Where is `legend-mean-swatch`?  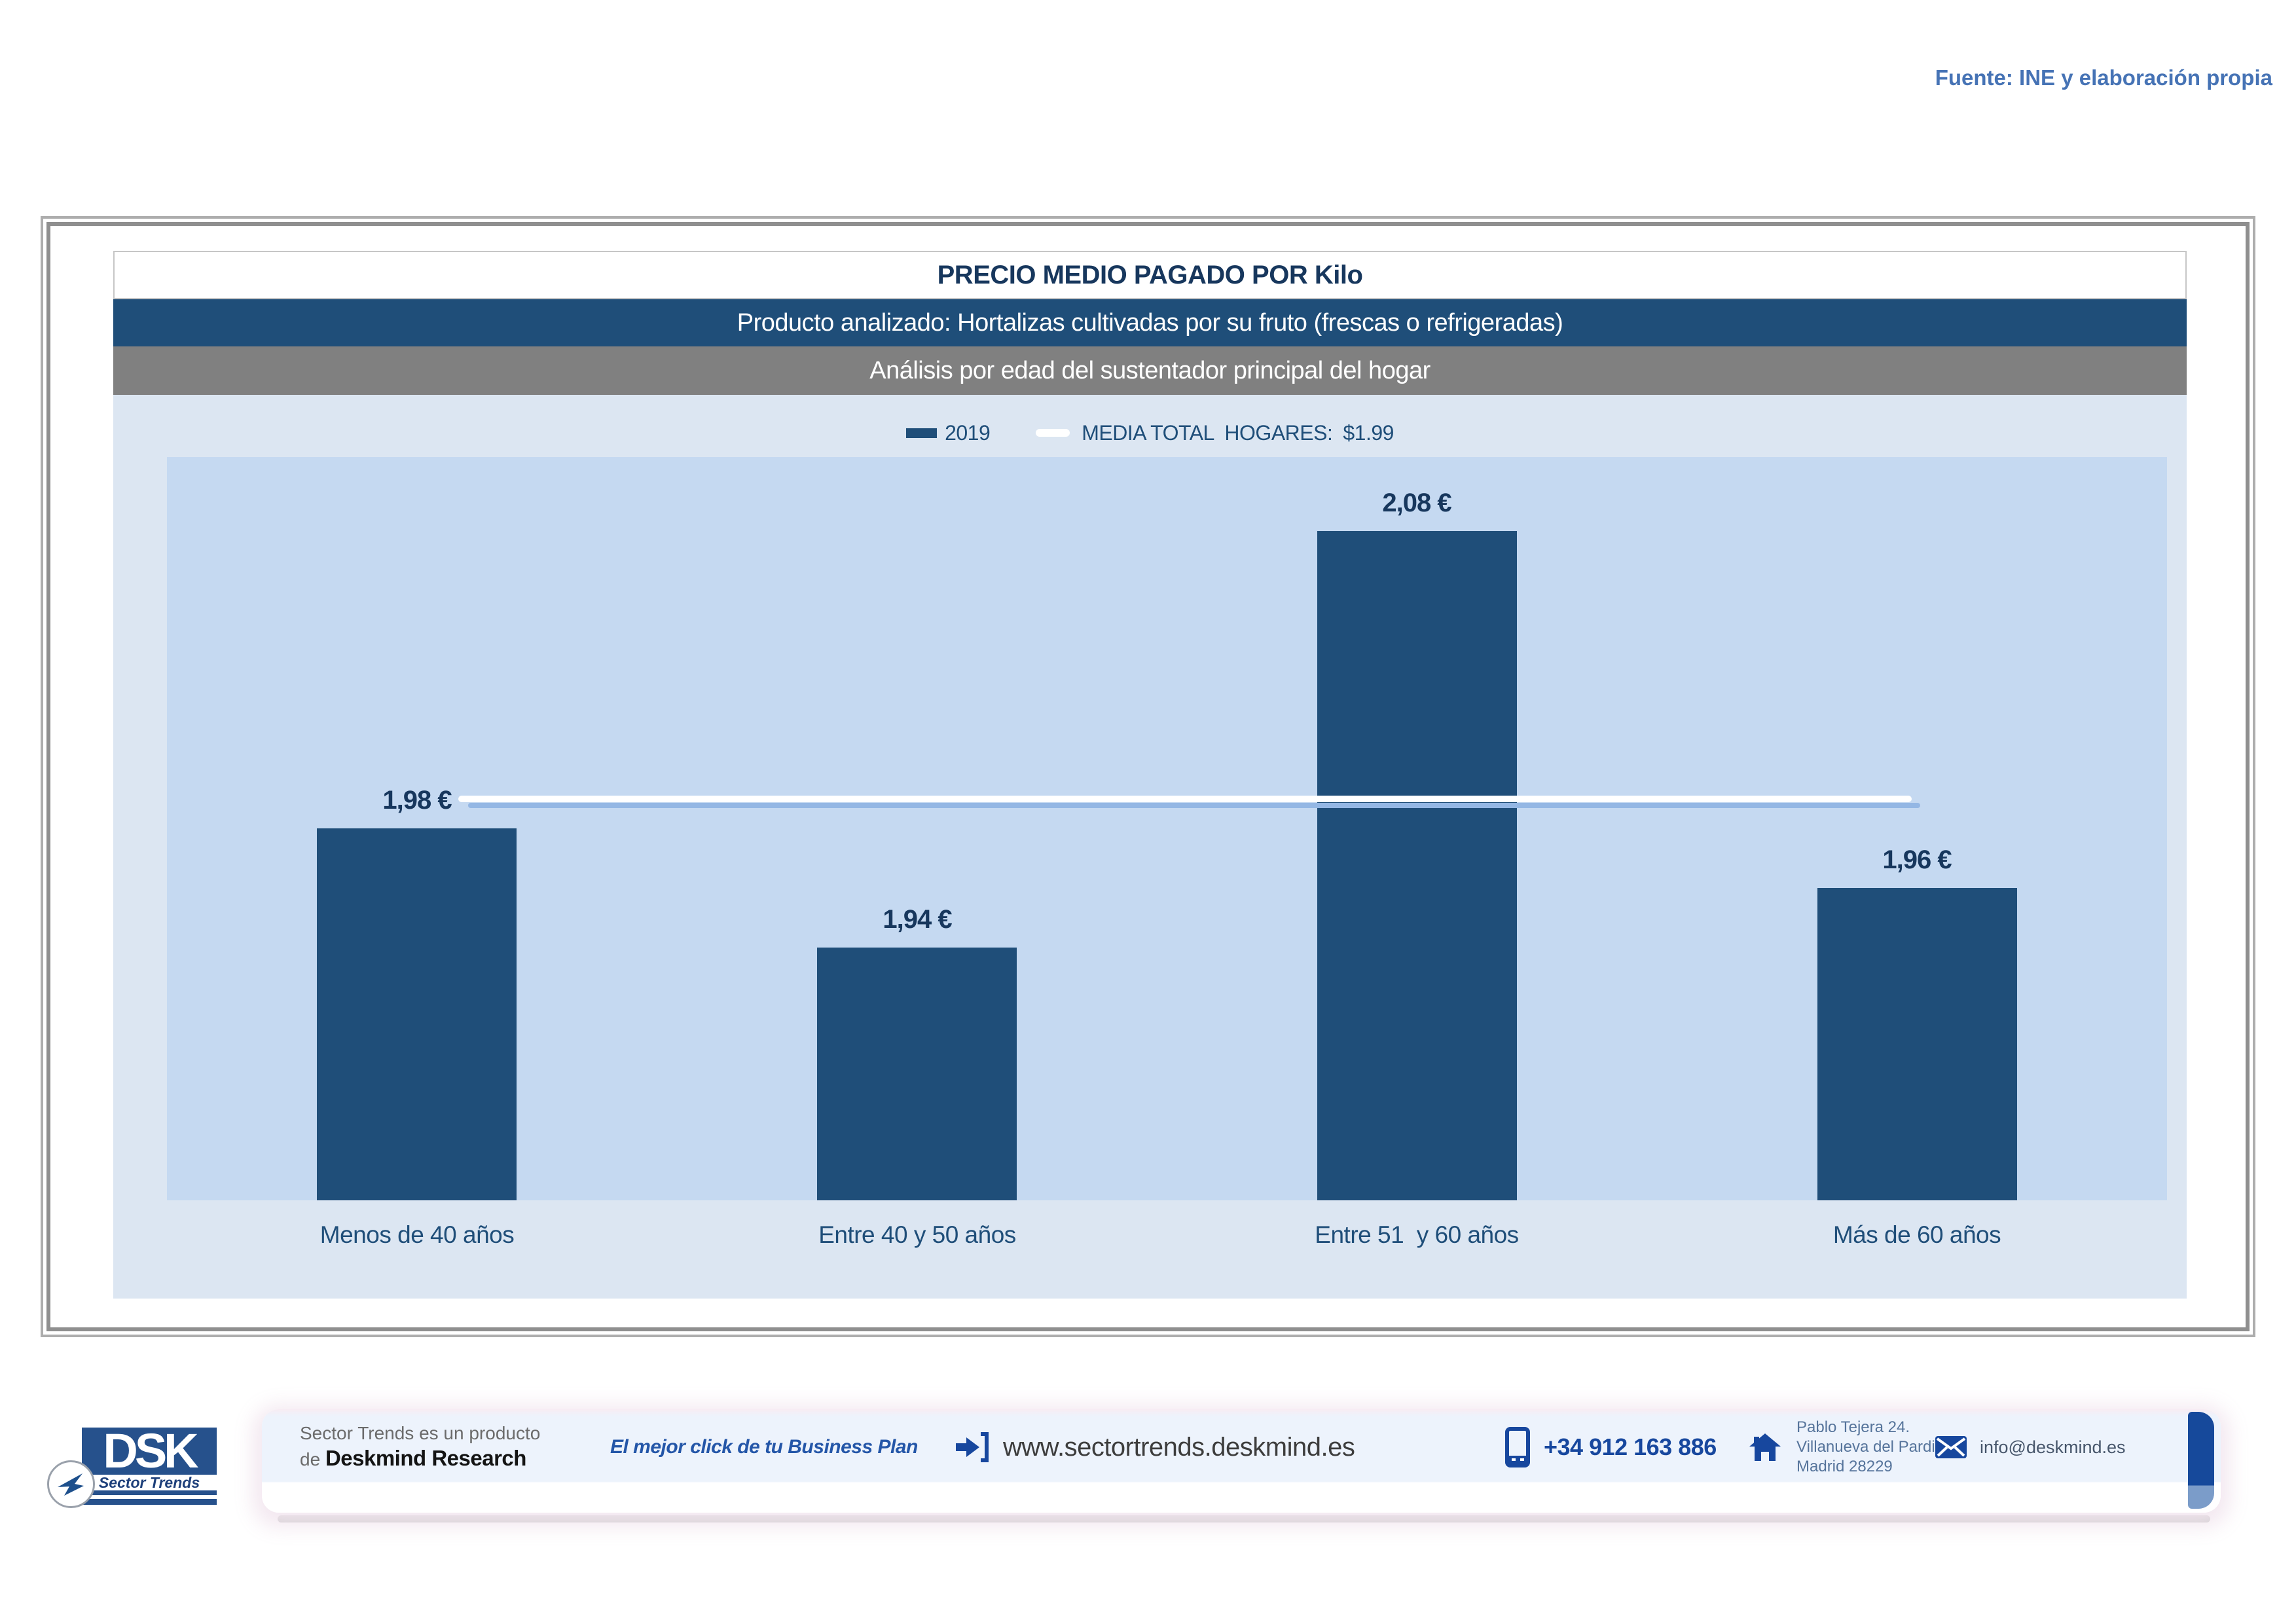 legend-mean-swatch is located at coordinates (1053, 433).